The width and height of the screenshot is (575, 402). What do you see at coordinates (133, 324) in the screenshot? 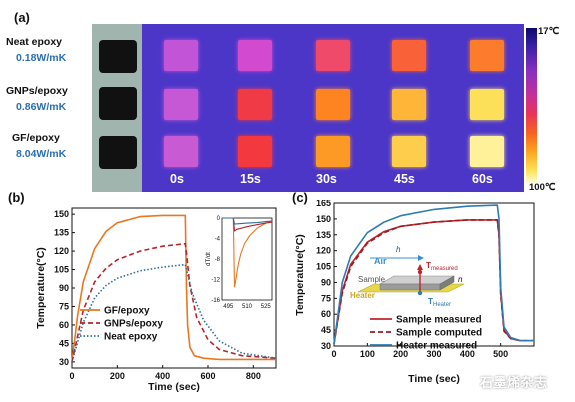
I see `legend-label: GNPs/epoxy` at bounding box center [133, 324].